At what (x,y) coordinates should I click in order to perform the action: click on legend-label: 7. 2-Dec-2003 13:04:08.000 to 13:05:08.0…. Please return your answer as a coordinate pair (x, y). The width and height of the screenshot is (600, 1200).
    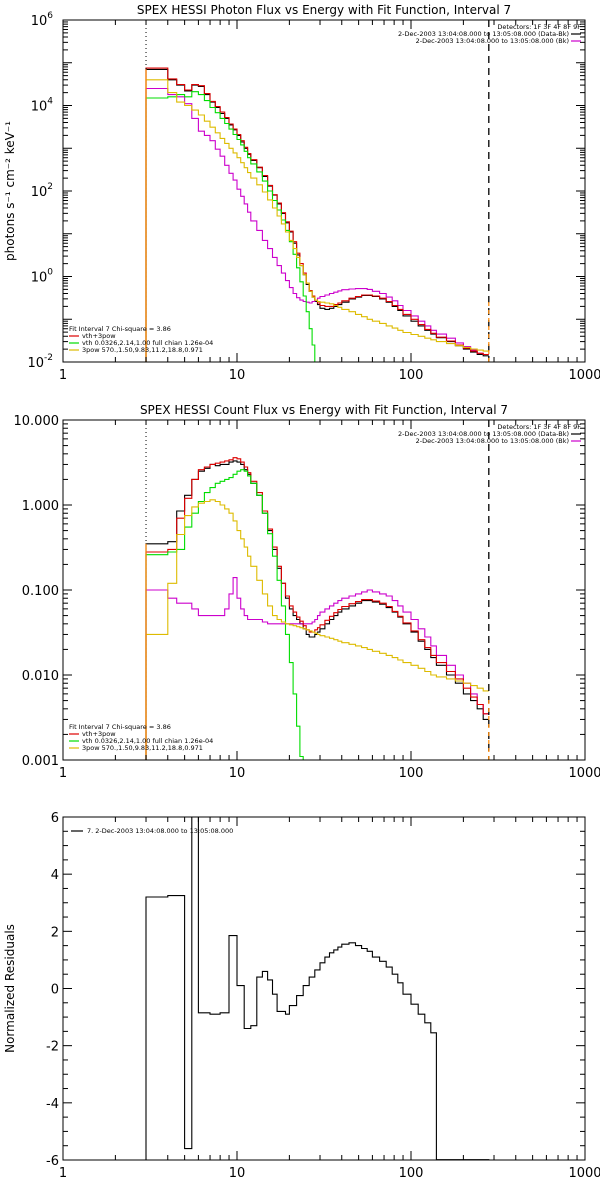
    Looking at the image, I should click on (160, 831).